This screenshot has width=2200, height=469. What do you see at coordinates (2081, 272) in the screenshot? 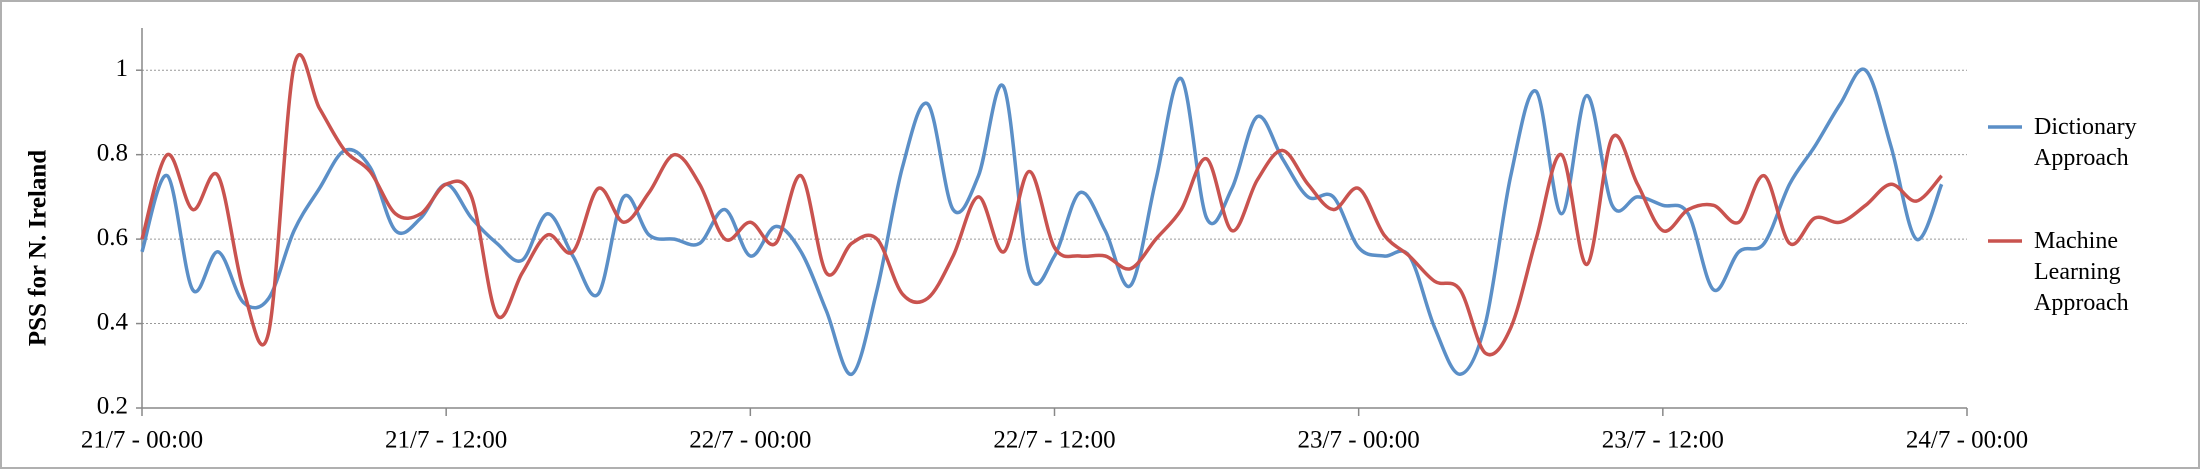
I see `legend-label: Machine Learning Approach` at bounding box center [2081, 272].